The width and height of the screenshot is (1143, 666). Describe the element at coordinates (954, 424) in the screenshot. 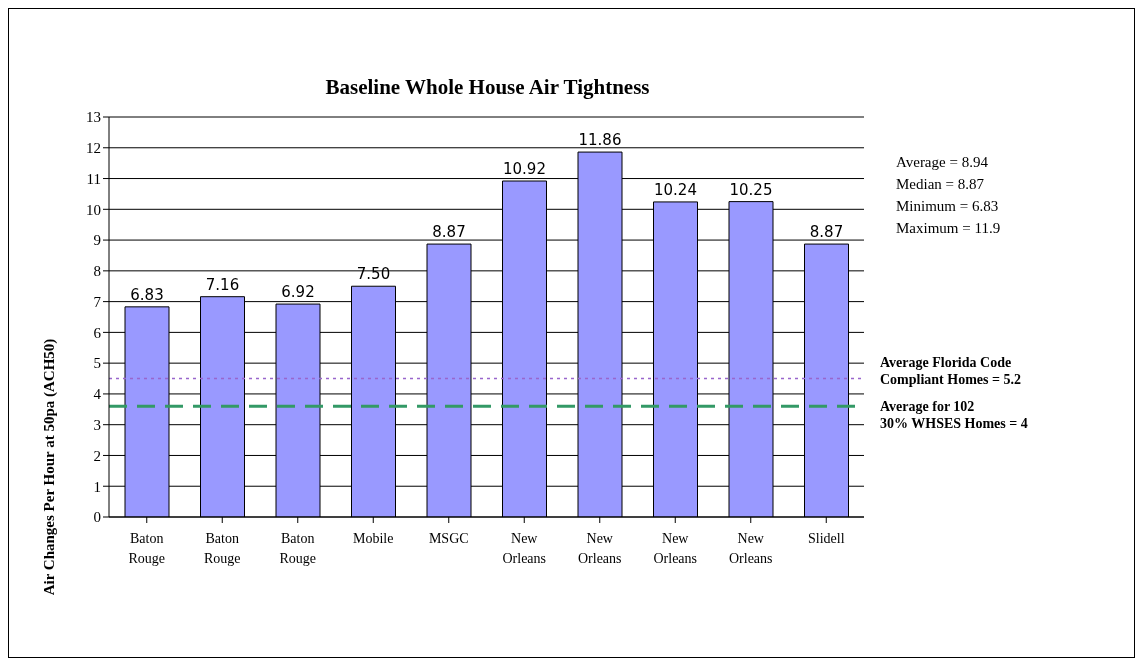

I see `text: 30% WHSES Homes = 4` at that location.